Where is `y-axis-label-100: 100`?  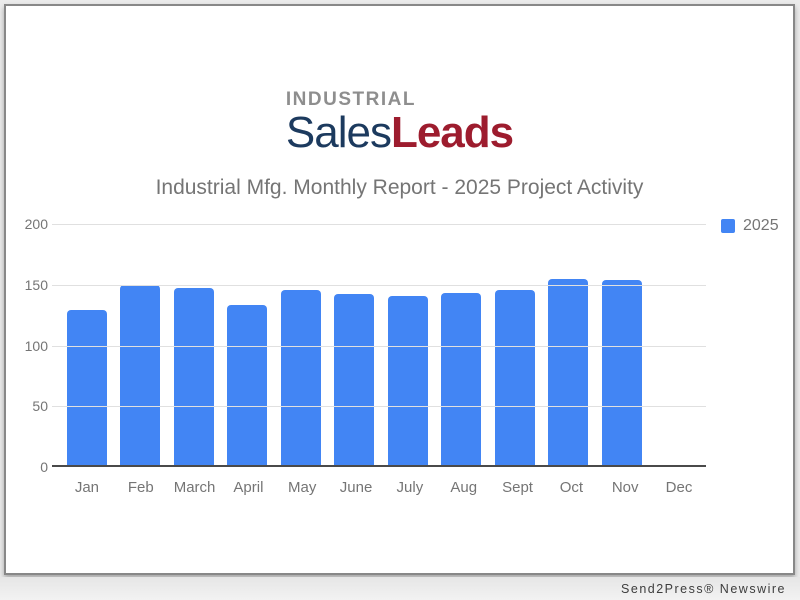
y-axis-label-100: 100 is located at coordinates (36, 345).